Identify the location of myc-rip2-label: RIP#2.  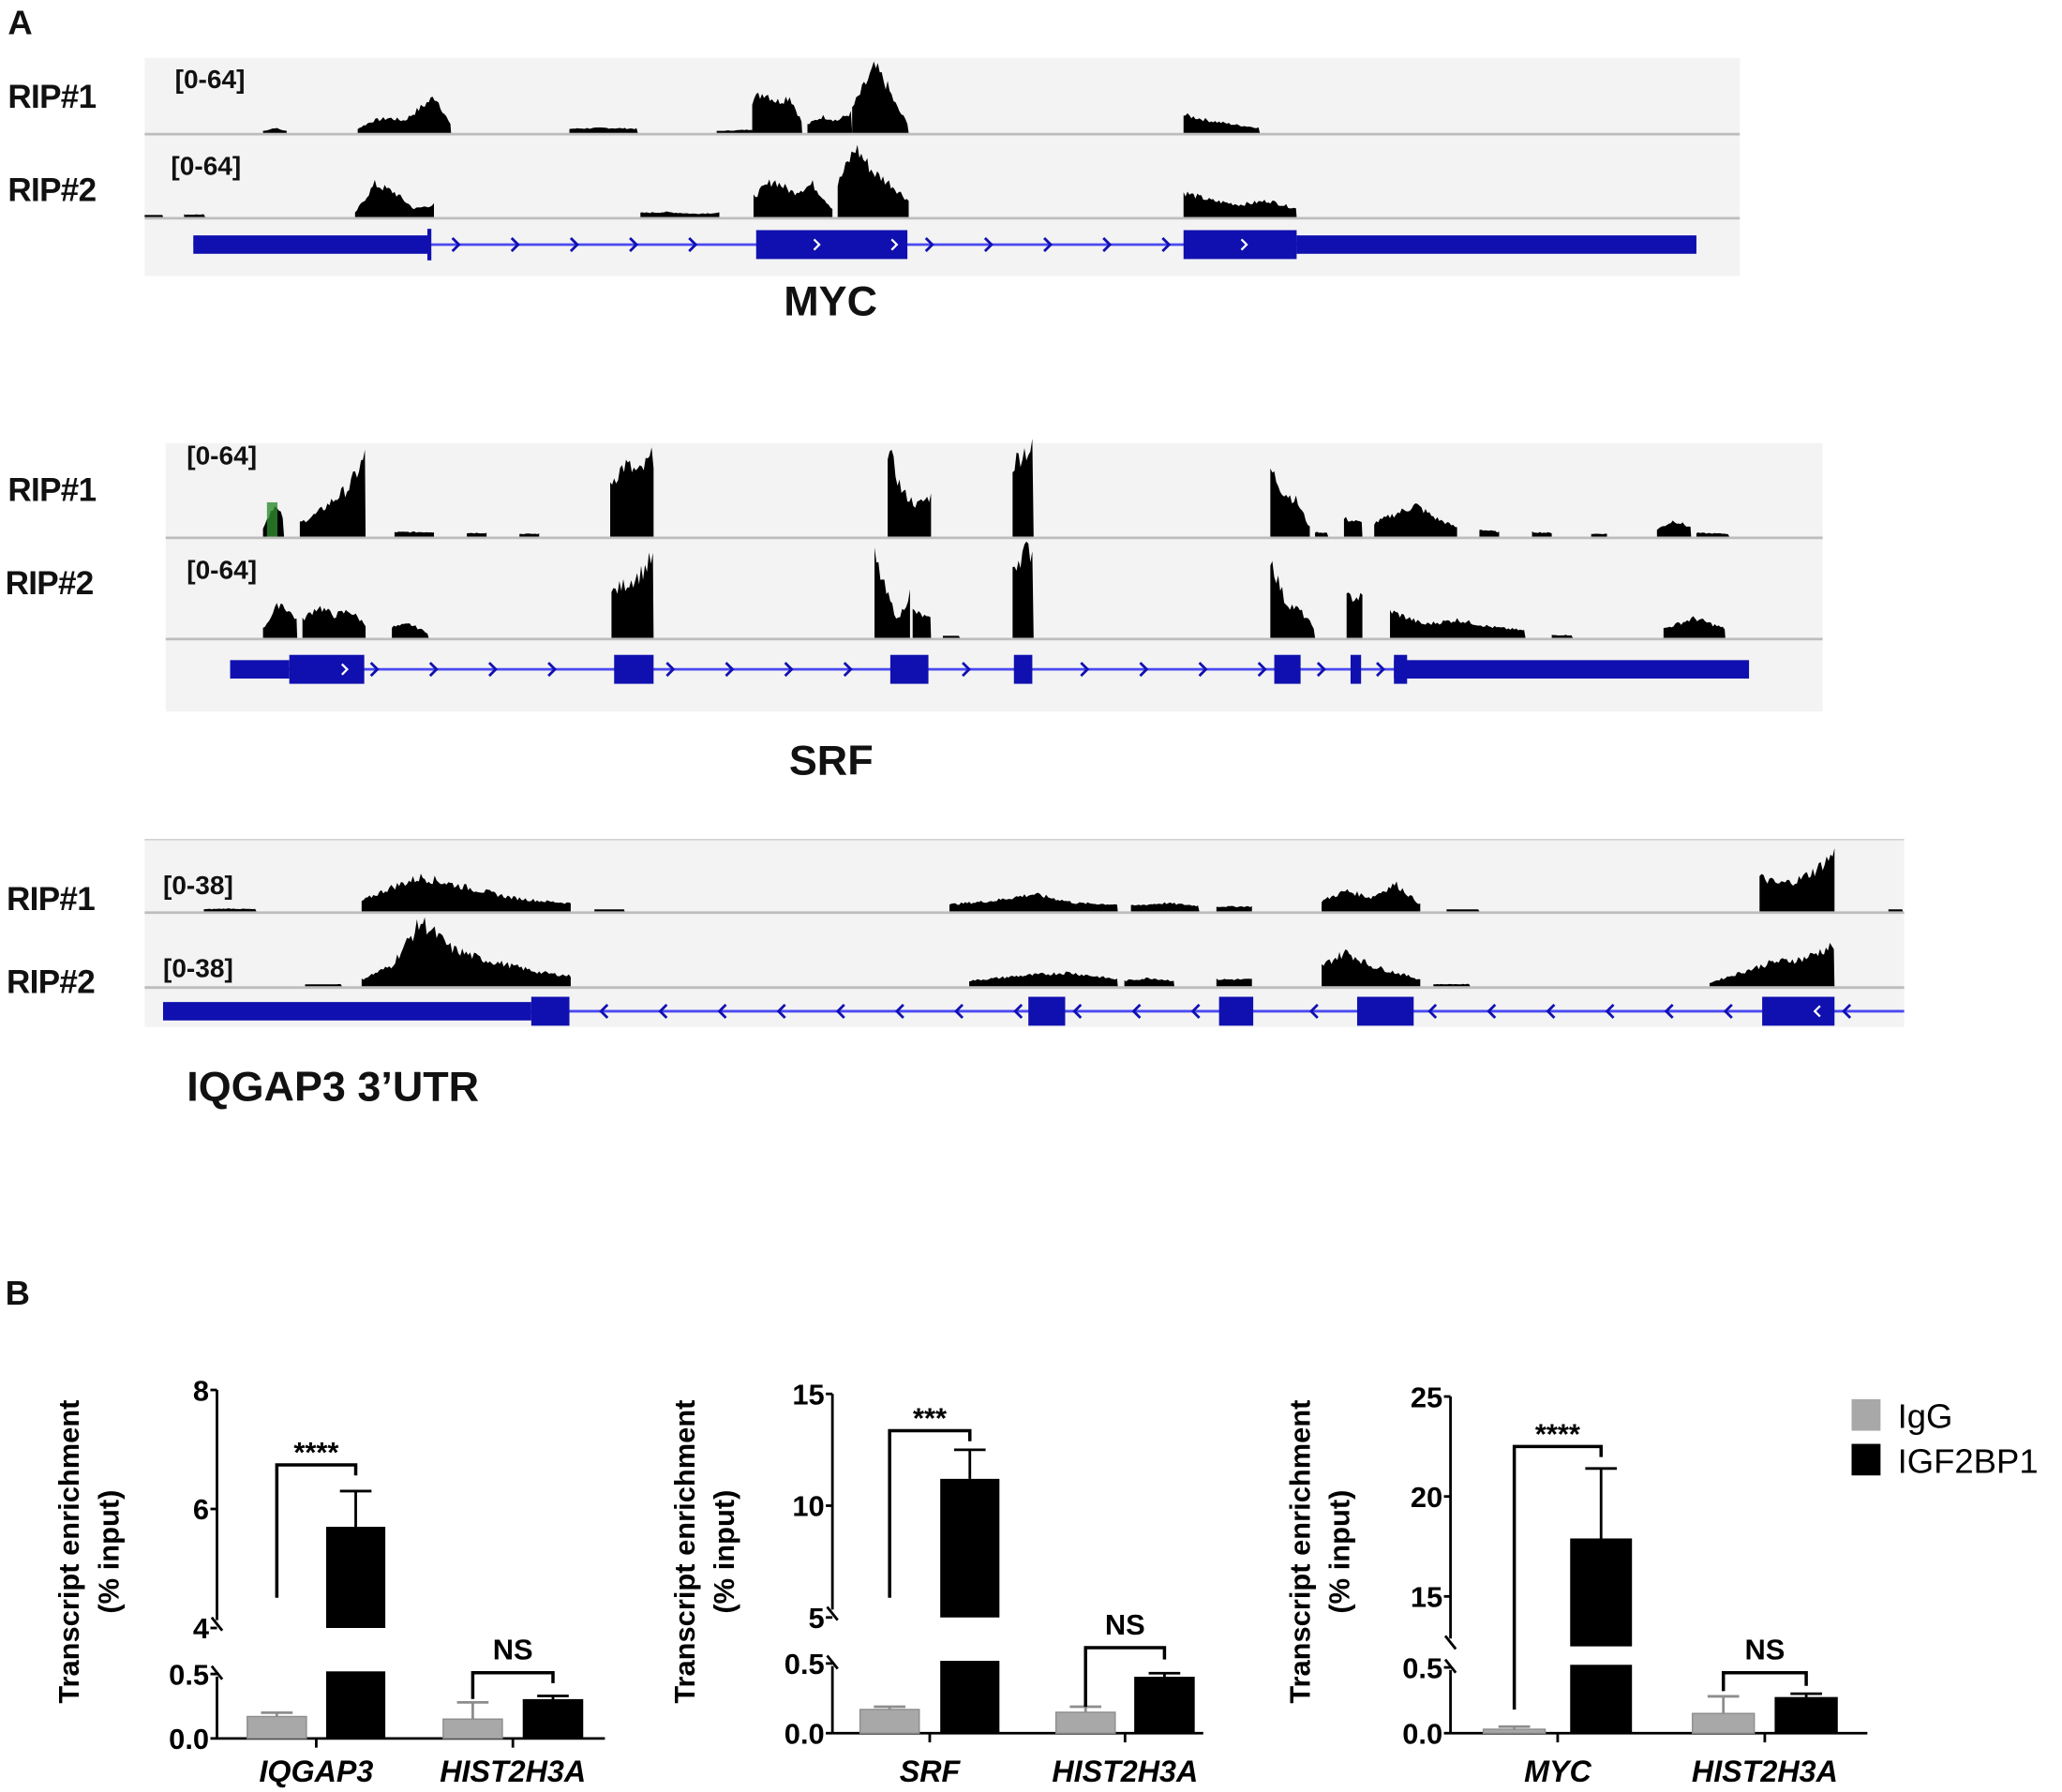
(52, 191).